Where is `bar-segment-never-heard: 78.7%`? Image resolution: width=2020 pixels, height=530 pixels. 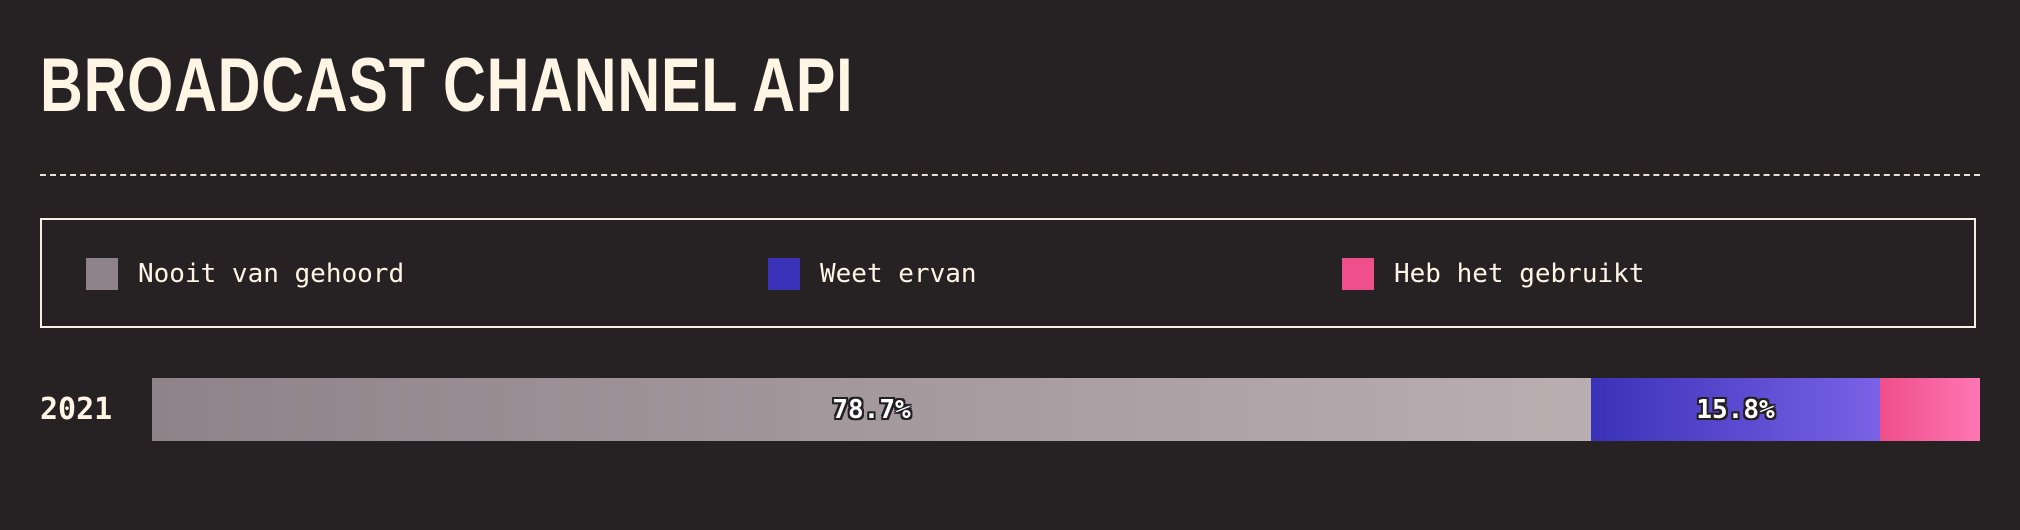 bar-segment-never-heard: 78.7% is located at coordinates (871, 409).